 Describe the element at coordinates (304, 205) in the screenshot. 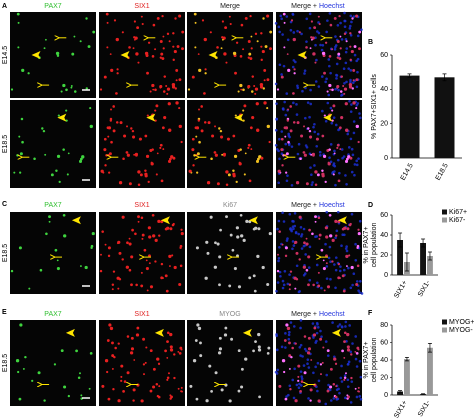

I see `channel-label: Merge +` at that location.